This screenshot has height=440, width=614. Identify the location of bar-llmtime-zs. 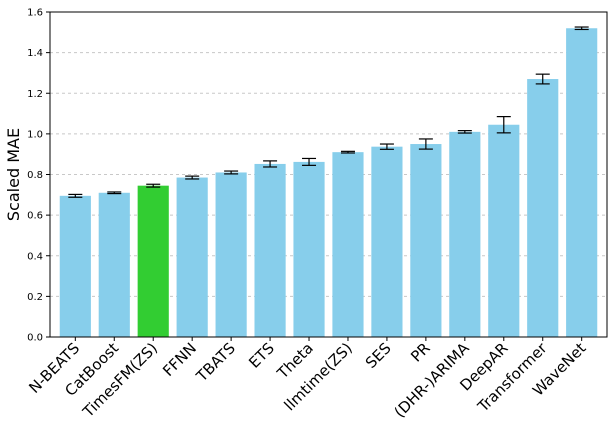
(348, 244).